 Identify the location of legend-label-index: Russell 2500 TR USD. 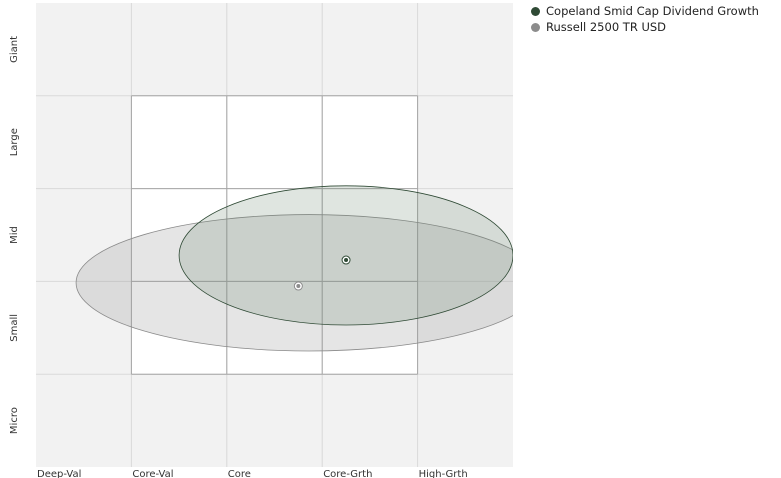
(606, 27).